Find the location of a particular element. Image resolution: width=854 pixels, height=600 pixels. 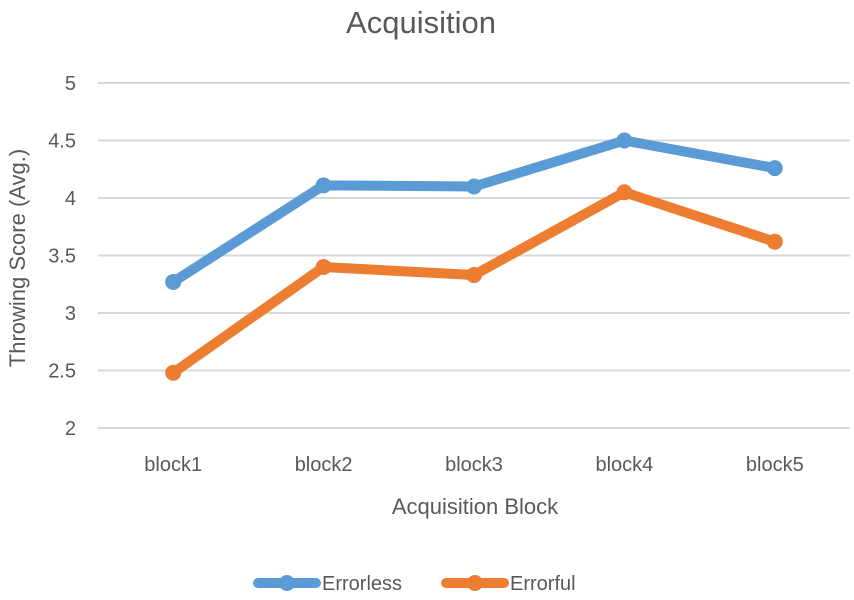

chart-title: Acquisition is located at coordinates (421, 22).